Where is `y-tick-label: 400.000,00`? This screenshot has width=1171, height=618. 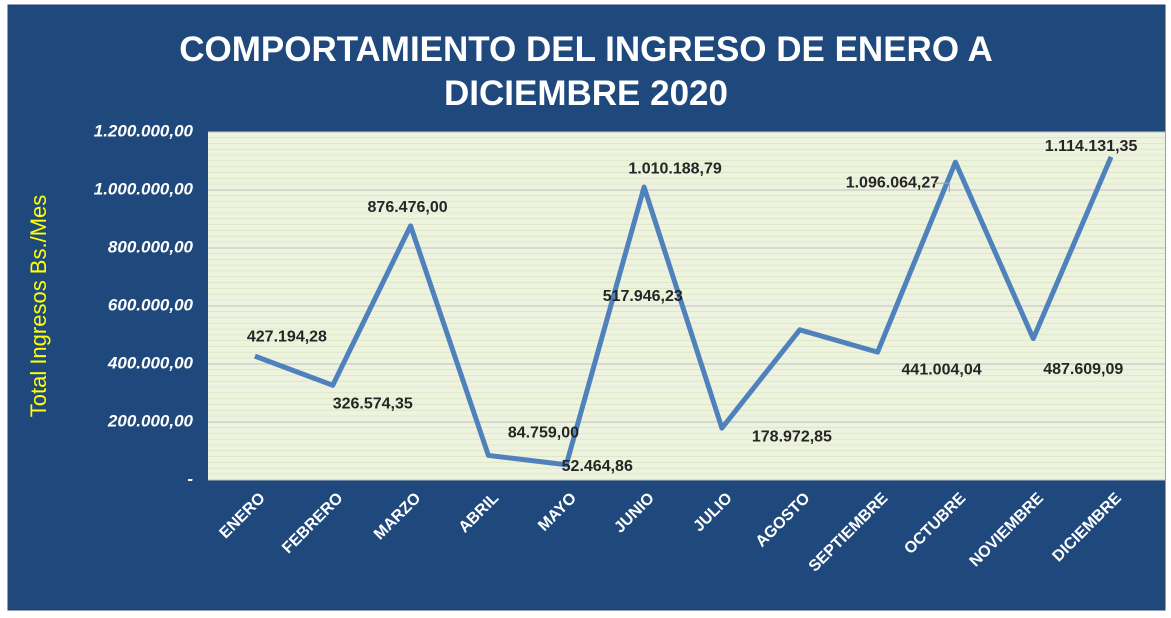 y-tick-label: 400.000,00 is located at coordinates (150, 362).